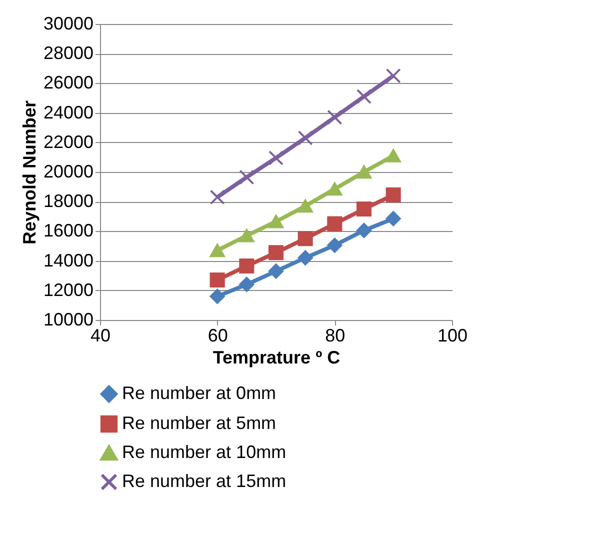  I want to click on y-tick-label: 18000, so click(68, 201).